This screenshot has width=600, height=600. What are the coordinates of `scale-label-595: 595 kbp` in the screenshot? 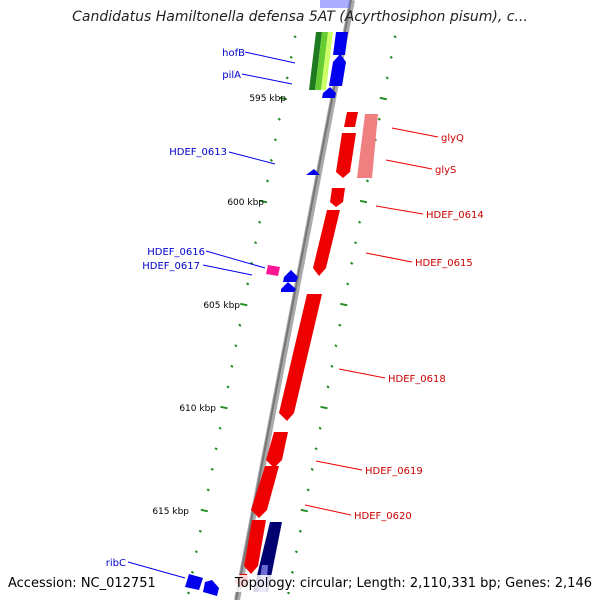 It's located at (267, 99).